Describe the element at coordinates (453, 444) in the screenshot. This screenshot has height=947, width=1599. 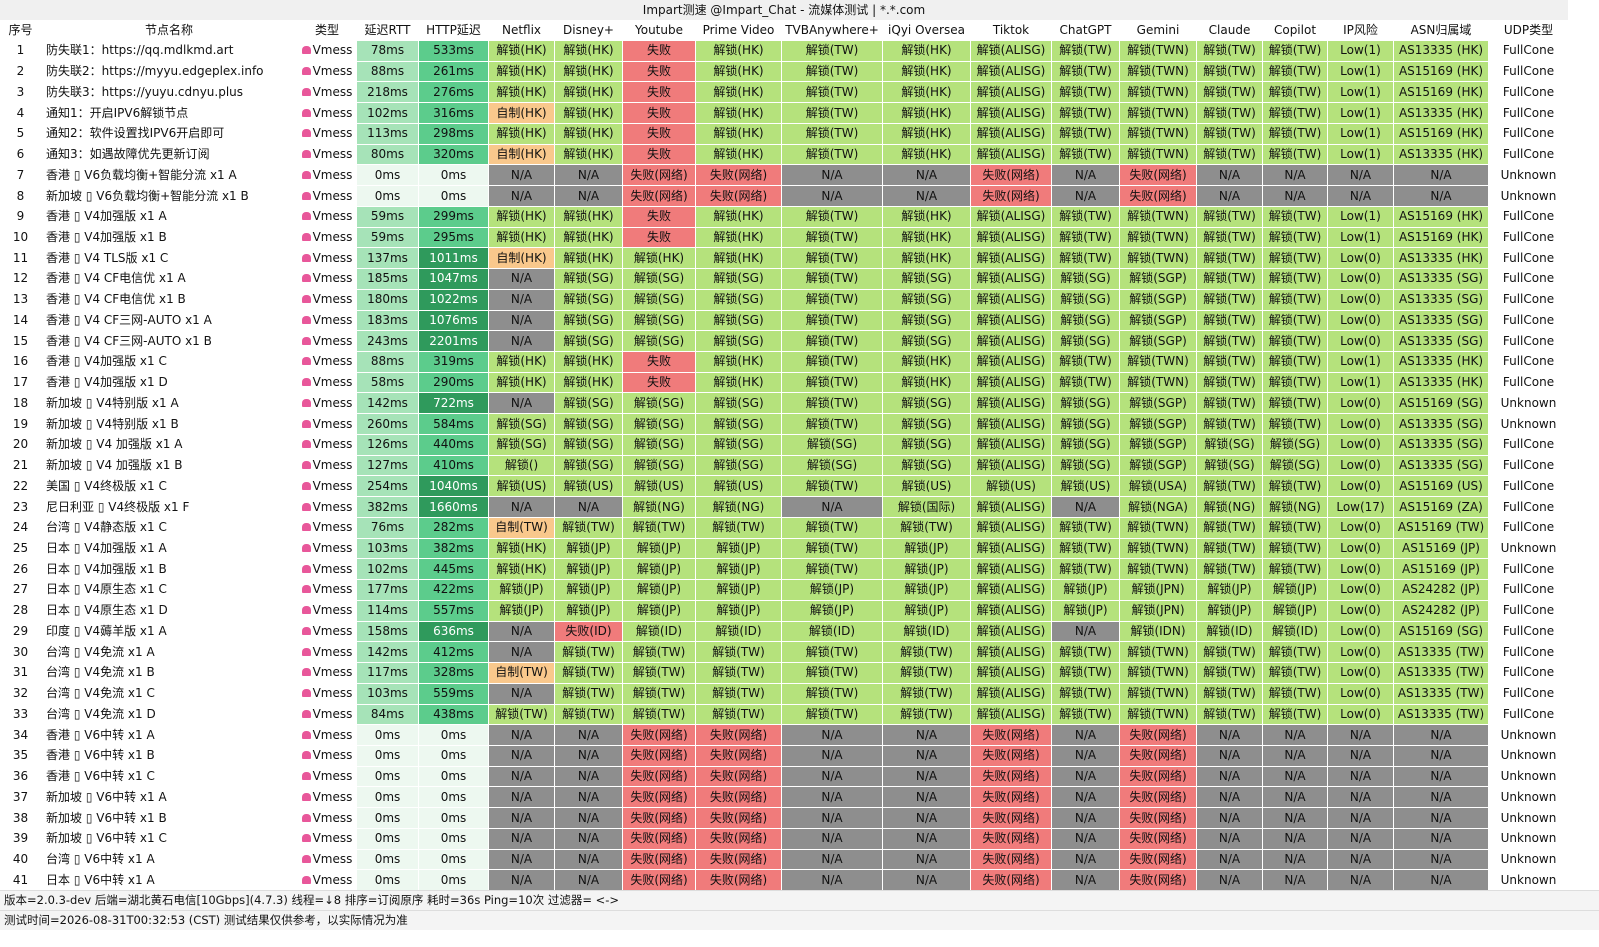
I see `cell: 440ms` at that location.